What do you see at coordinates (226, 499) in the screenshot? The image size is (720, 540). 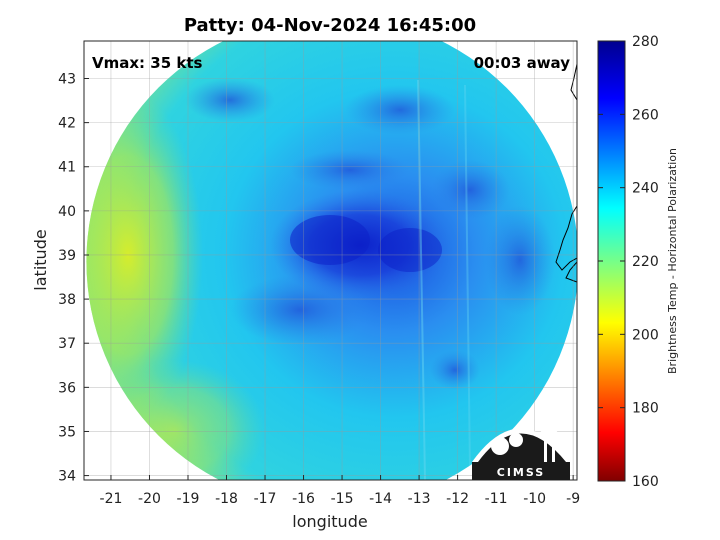 I see `x-tick-label: -18` at bounding box center [226, 499].